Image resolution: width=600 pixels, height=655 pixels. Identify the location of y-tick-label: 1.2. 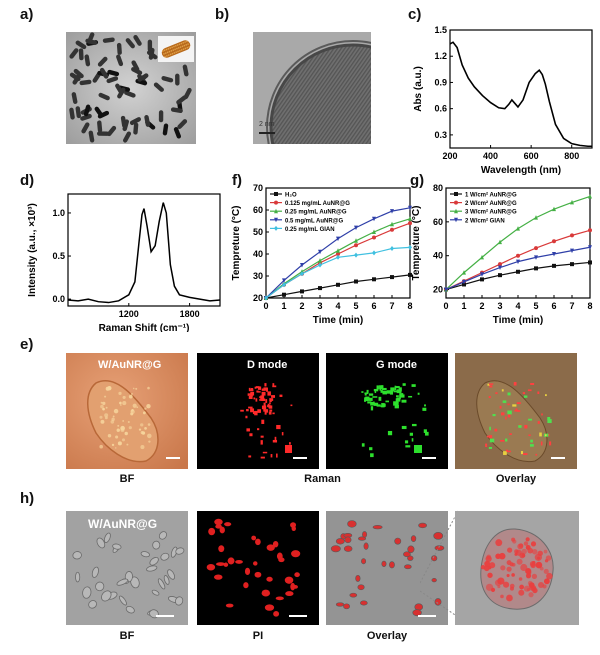
(440, 56).